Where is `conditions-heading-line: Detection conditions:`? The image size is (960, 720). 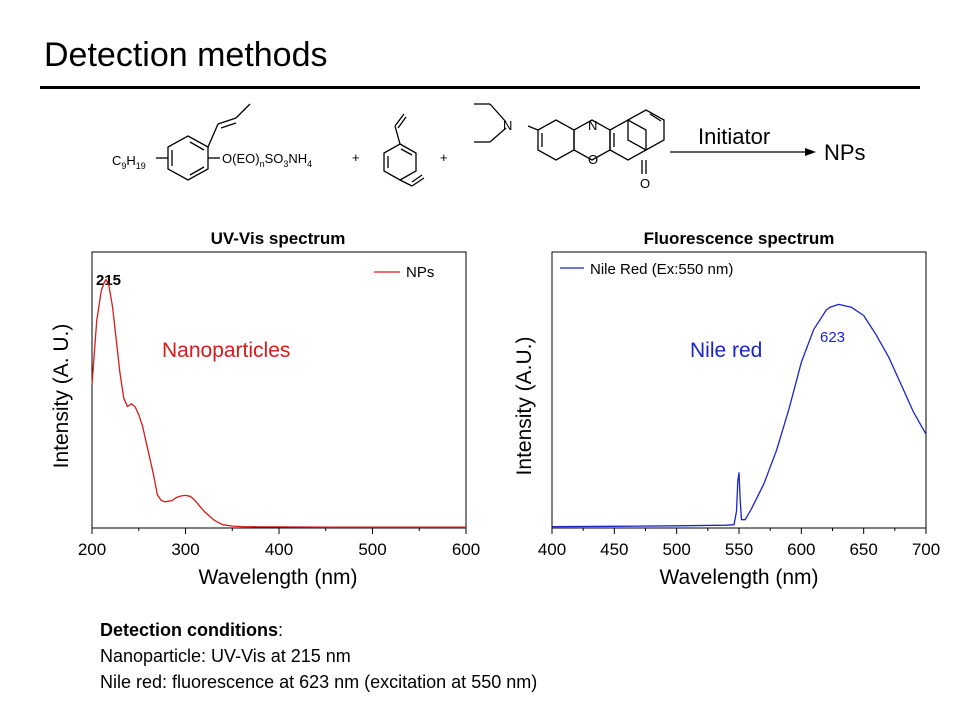
conditions-heading-line: Detection conditions: is located at coordinates (318, 630).